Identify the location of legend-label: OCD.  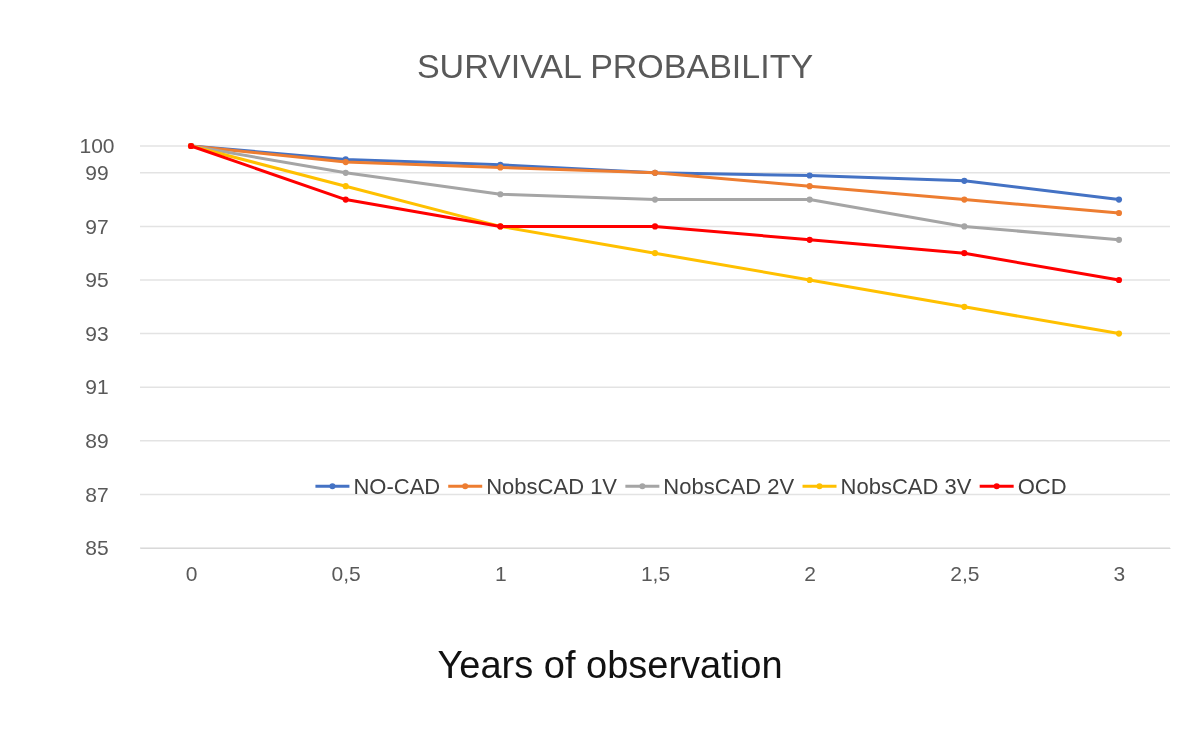
(1042, 487).